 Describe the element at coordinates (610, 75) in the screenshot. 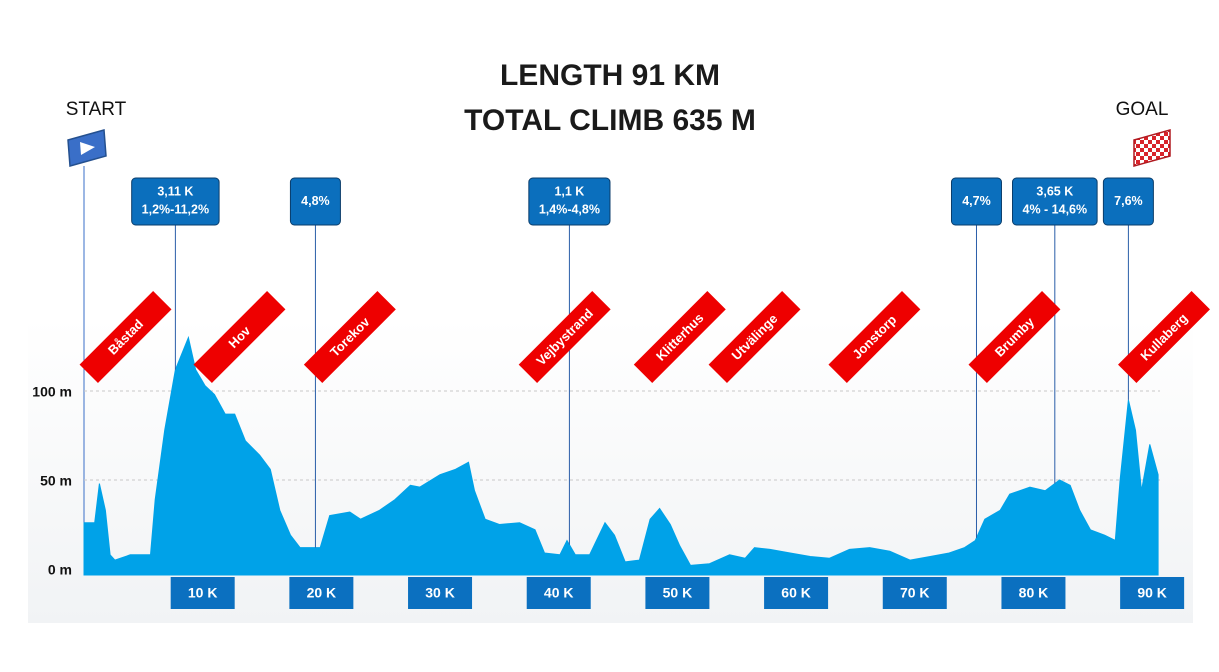

I see `chart-title: LENGTH 91 KM` at that location.